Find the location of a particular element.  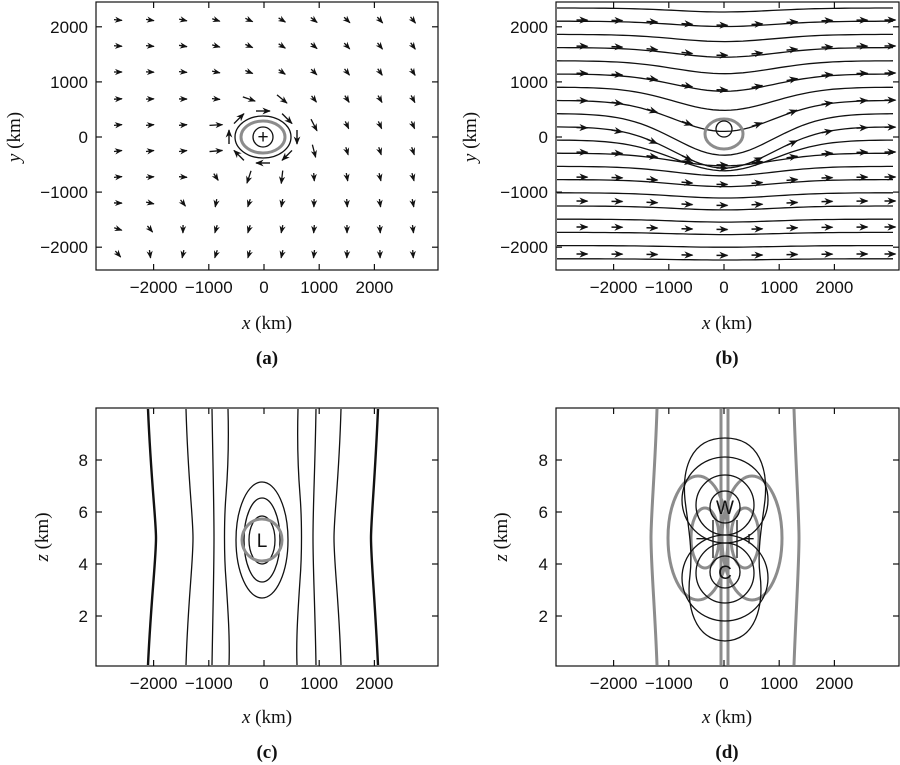

panel-d-gray-lobe-left-inner is located at coordinates (705, 538).